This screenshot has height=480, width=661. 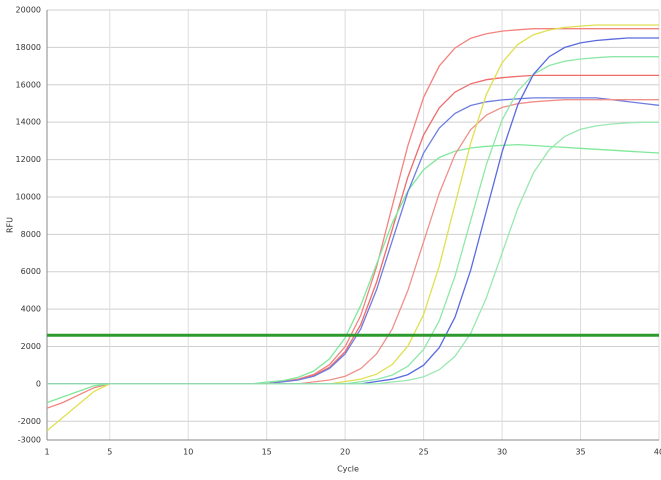 I want to click on y-tick-label: 4000, so click(x=31, y=309).